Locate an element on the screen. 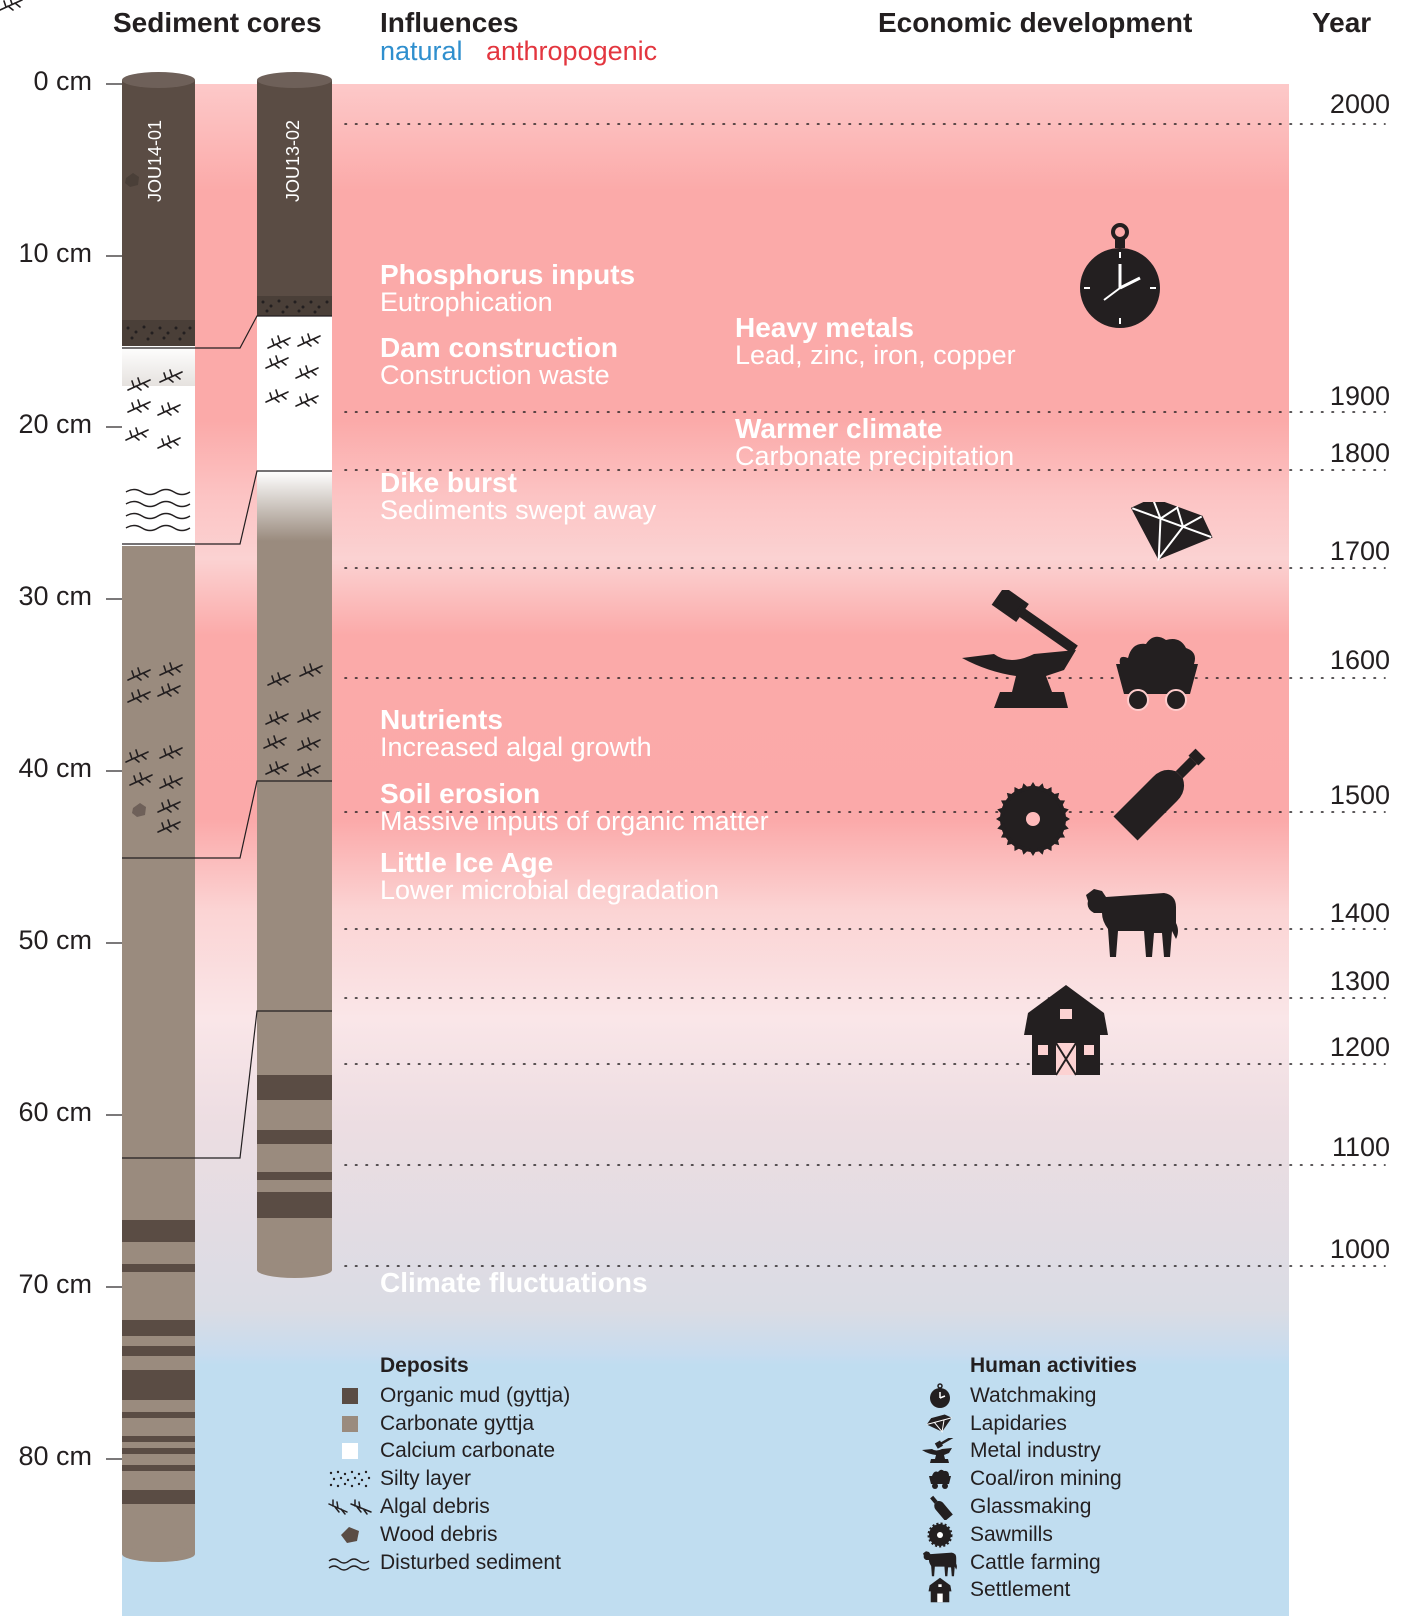 This screenshot has height=1616, width=1402. depth-label: 60 cm is located at coordinates (55, 1112).